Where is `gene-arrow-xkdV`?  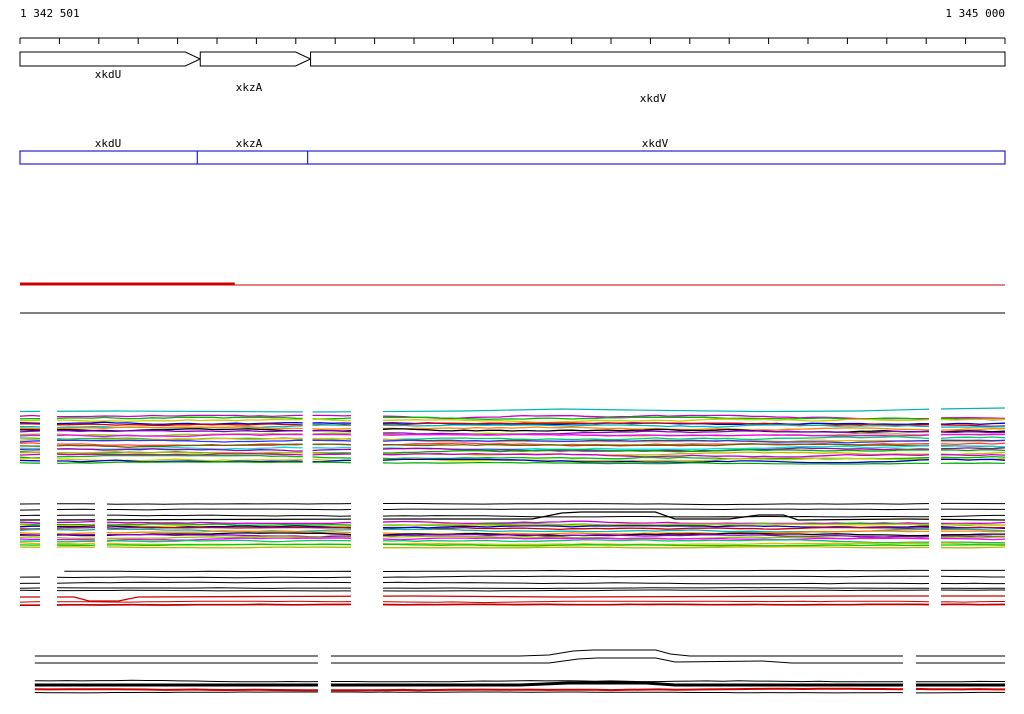 gene-arrow-xkdV is located at coordinates (658, 59).